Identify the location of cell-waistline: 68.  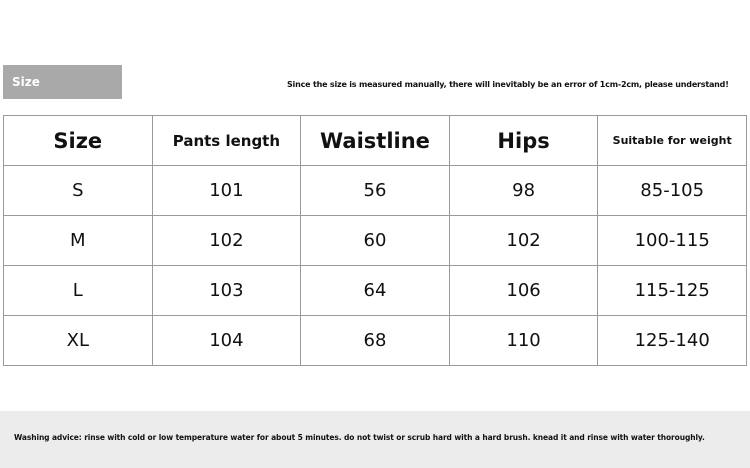
(375, 340).